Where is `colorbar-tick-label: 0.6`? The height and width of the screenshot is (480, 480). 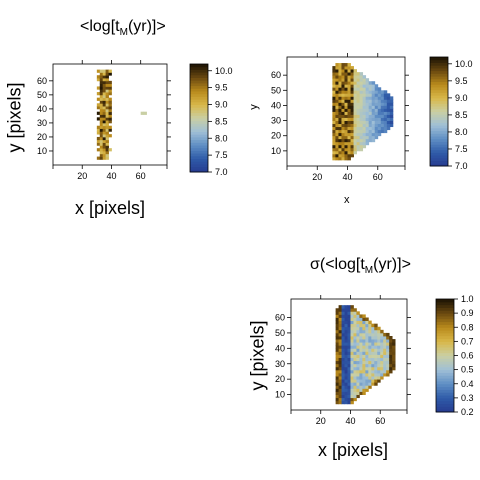
colorbar-tick-label: 0.6 is located at coordinates (467, 356).